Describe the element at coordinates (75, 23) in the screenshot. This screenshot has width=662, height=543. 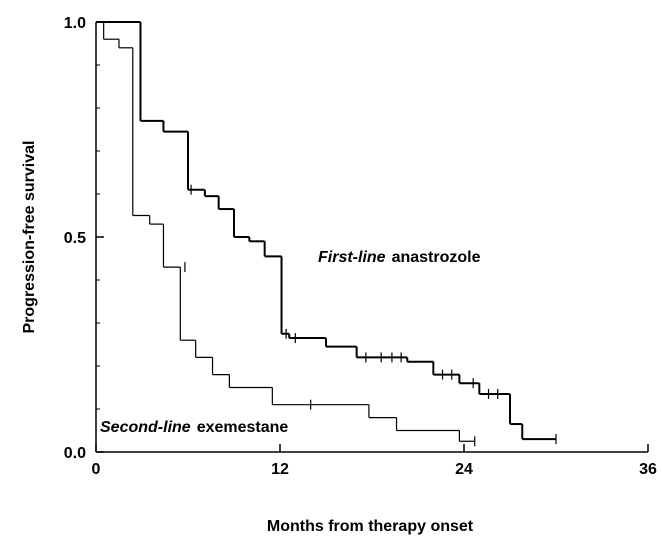
I see `y-tick-label: 1.0` at that location.